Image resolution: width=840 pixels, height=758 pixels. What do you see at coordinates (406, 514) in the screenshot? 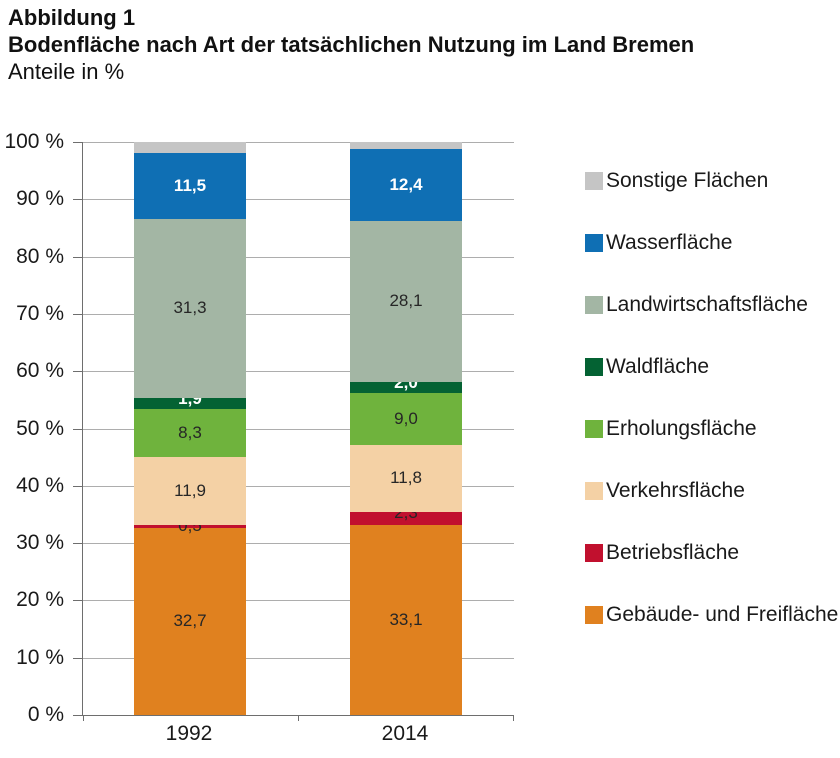
I see `segment-2014: 2,3` at bounding box center [406, 514].